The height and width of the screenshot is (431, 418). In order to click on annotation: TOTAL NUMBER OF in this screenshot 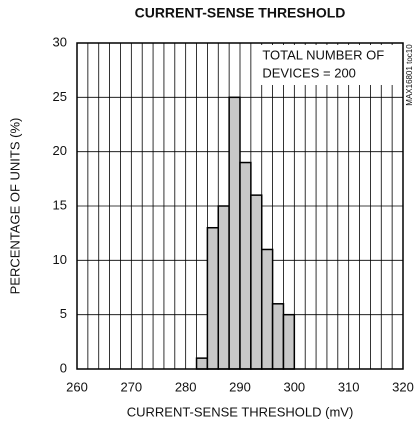, I will do `click(323, 54)`.